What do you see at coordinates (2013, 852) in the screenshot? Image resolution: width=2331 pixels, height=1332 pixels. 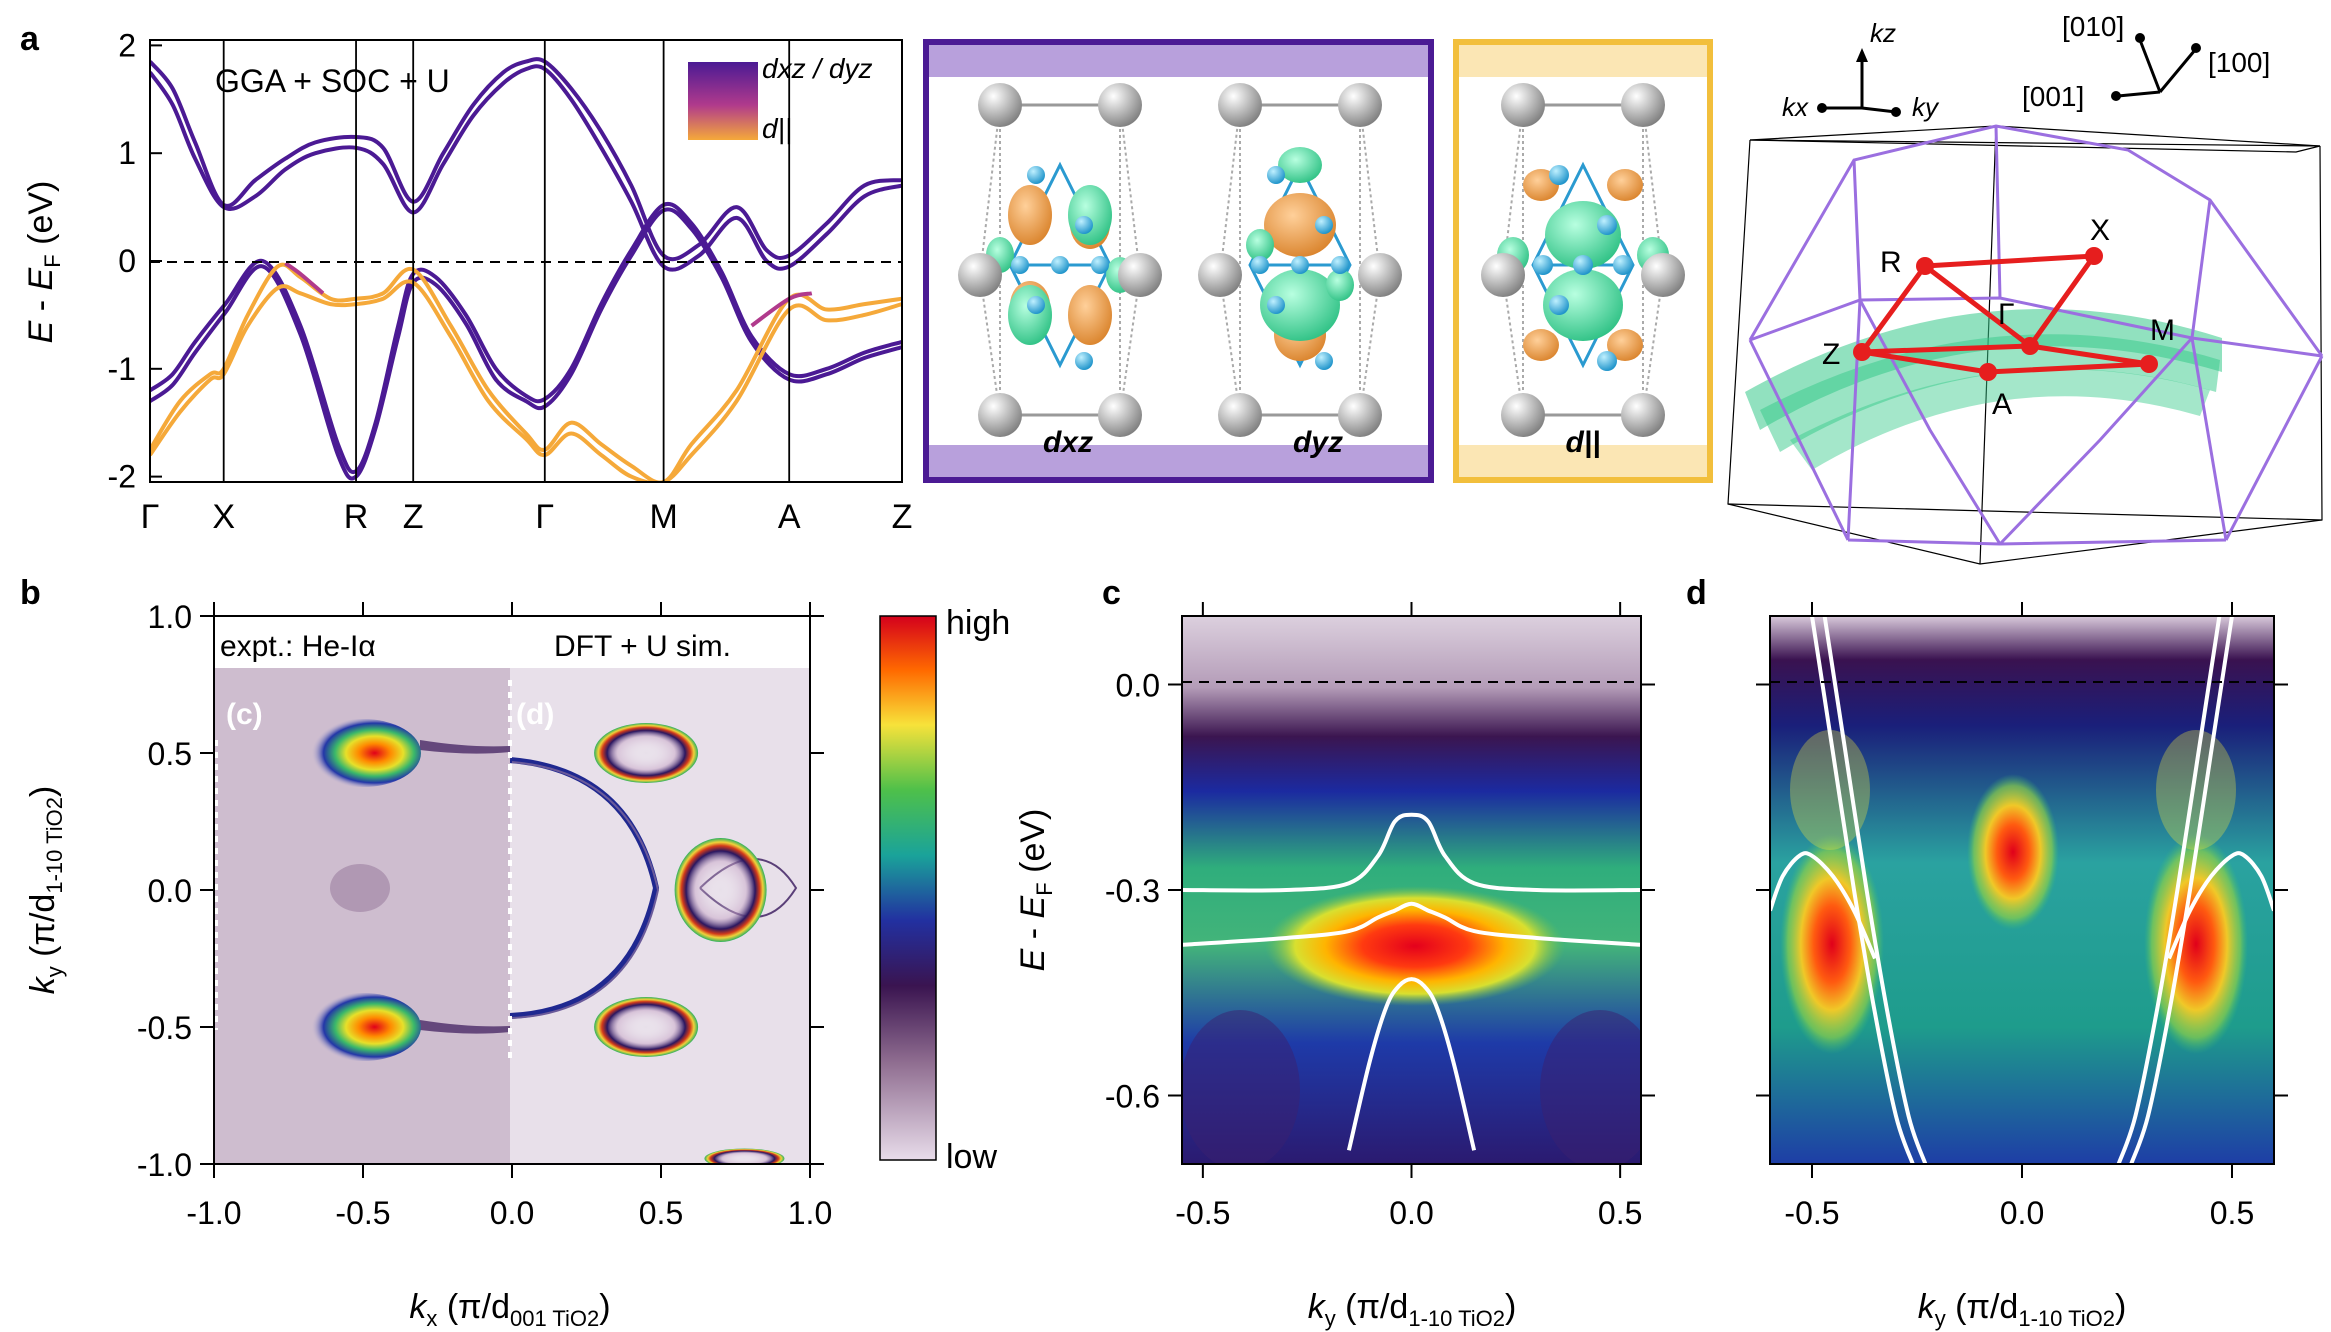 I see `panel-d-center-hotspot` at bounding box center [2013, 852].